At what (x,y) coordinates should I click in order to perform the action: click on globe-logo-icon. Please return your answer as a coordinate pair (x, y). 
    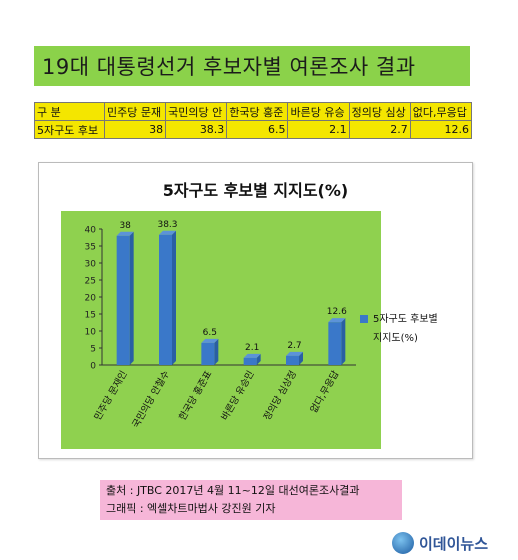
    Looking at the image, I should click on (403, 543).